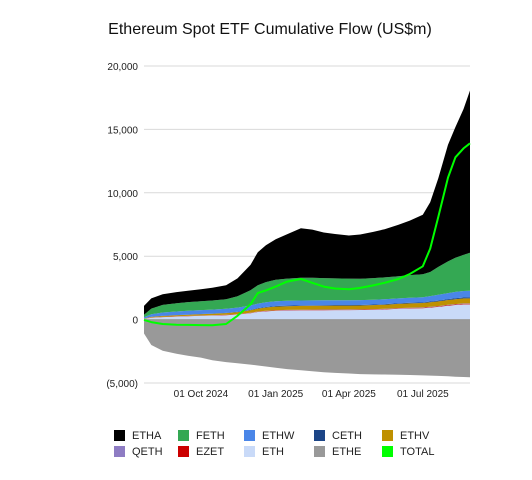 Image resolution: width=532 pixels, height=480 pixels. Describe the element at coordinates (274, 444) in the screenshot. I see `legend: ETHA FETH ETHW CETH ETHV QETH EZET ETH ETHE TOTAL` at that location.